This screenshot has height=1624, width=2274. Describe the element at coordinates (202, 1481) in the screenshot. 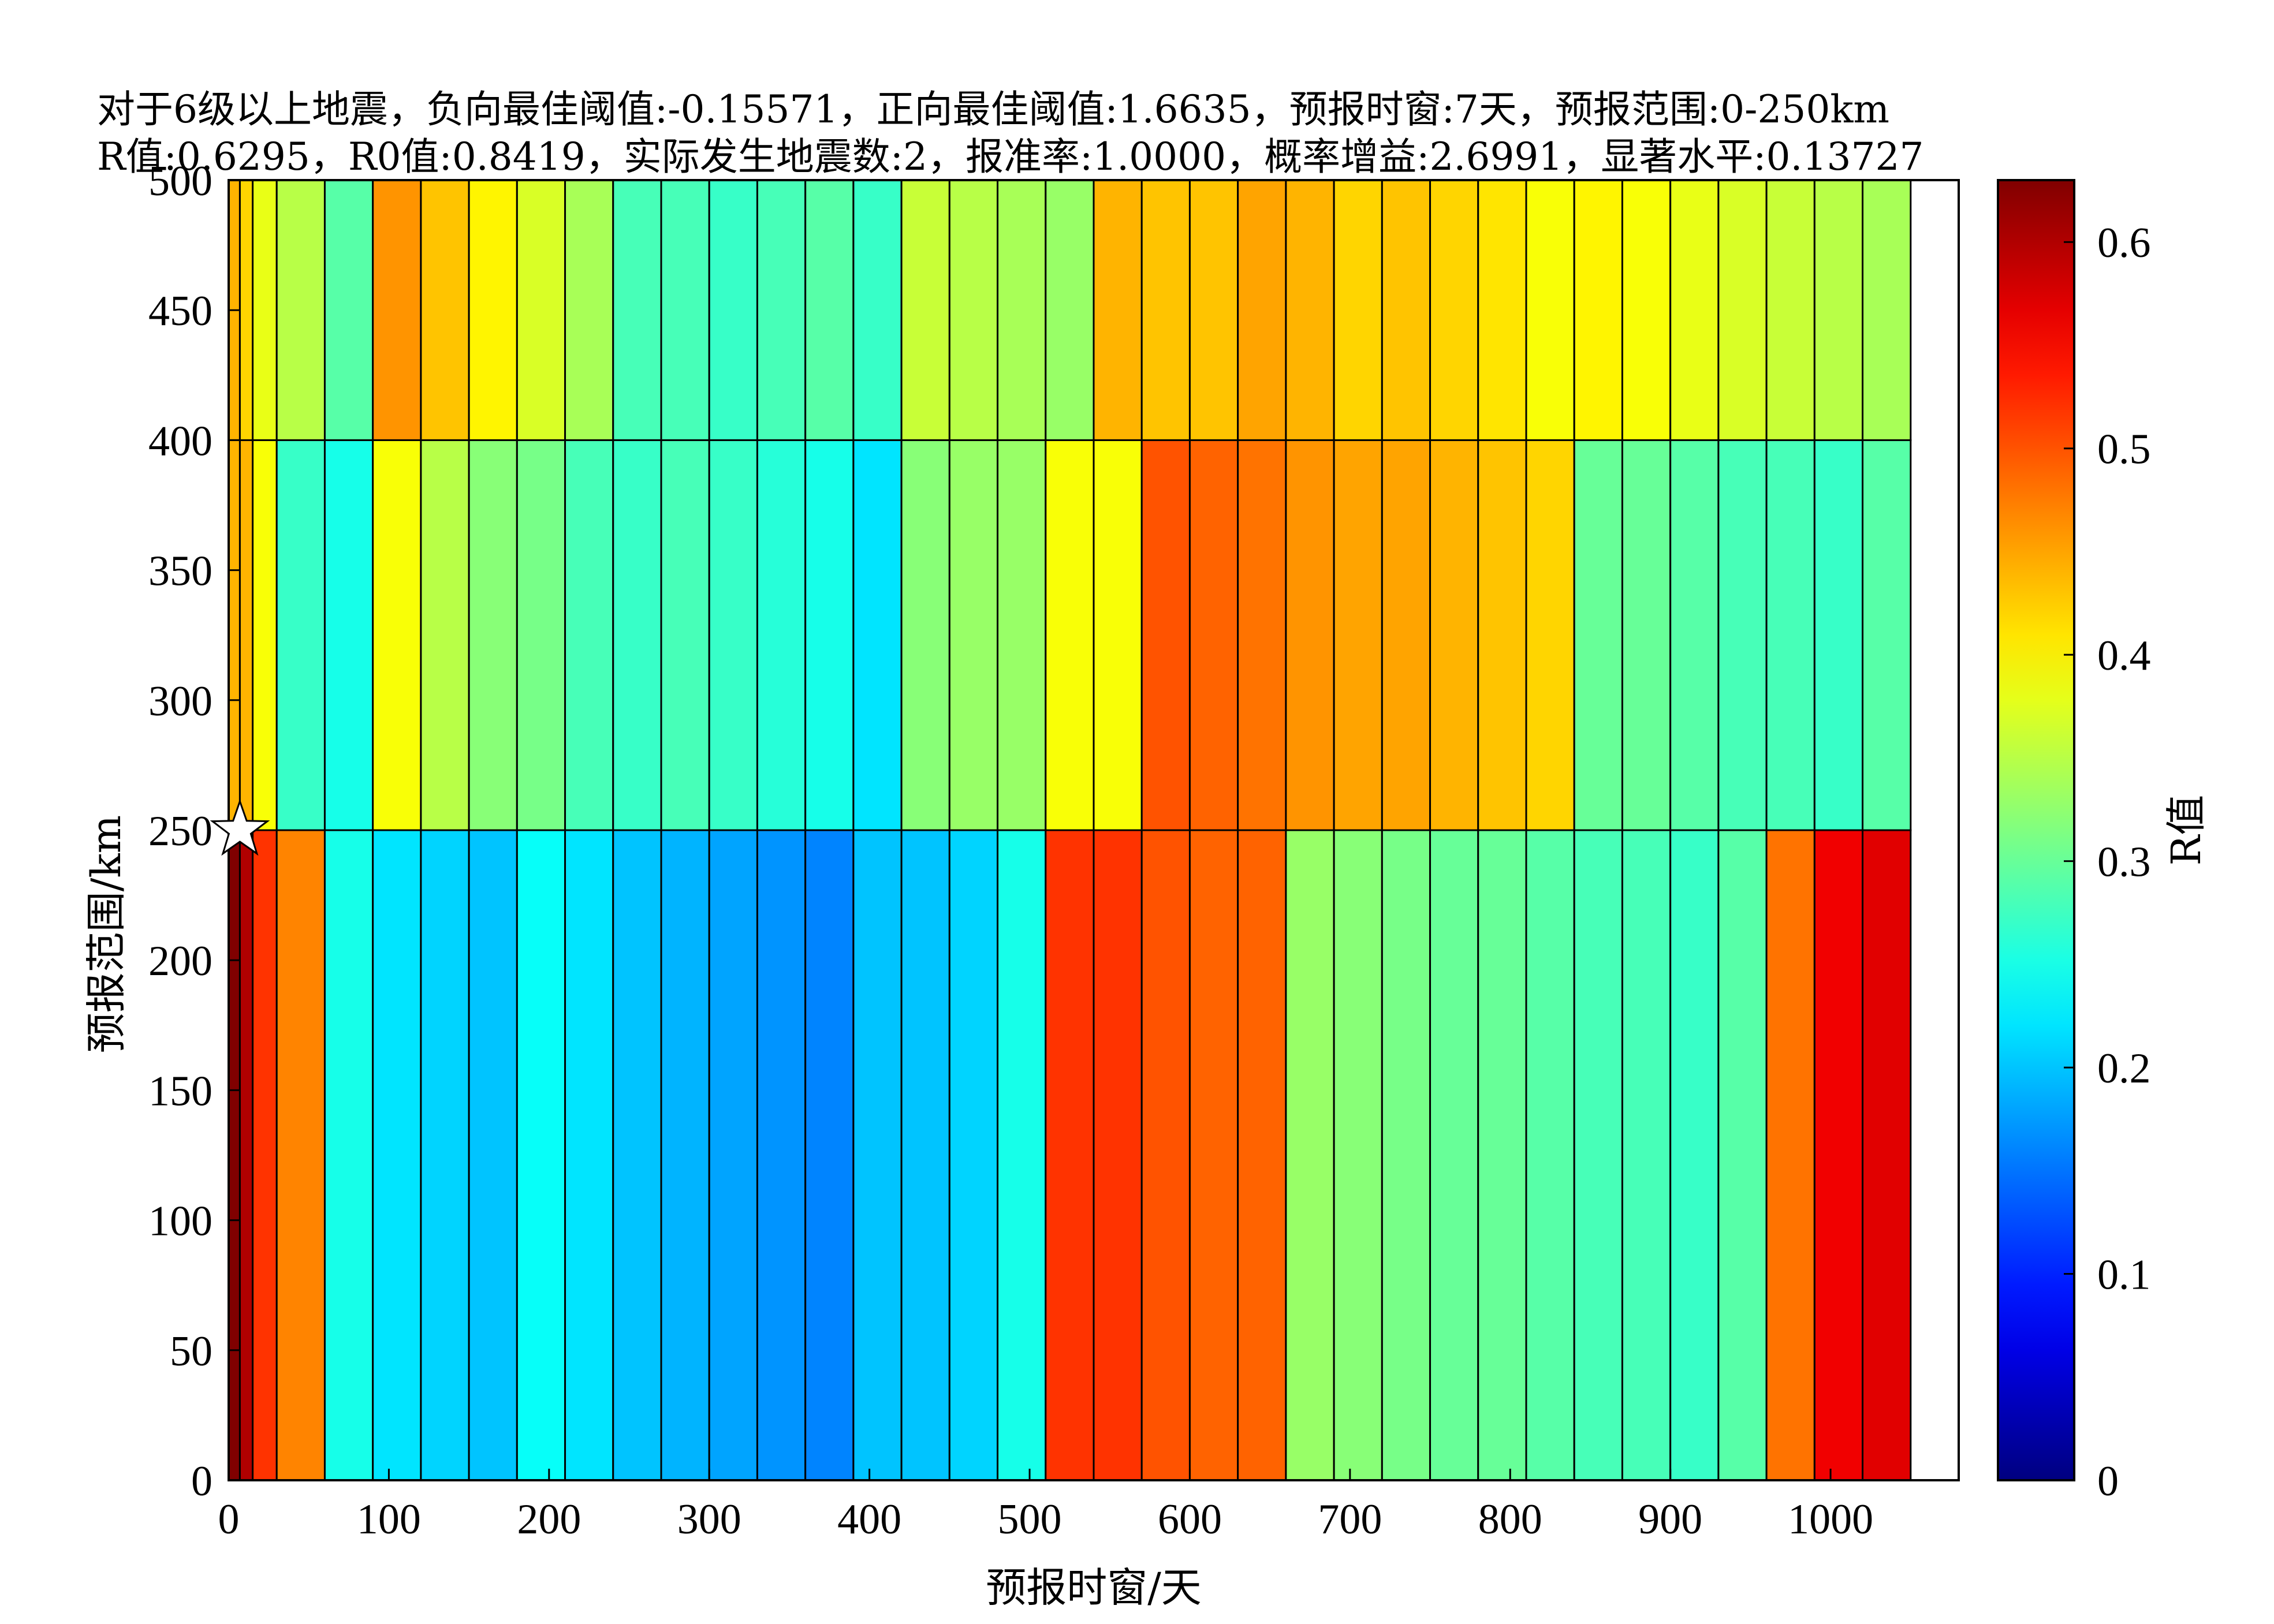

I see `y-tick-label: 0` at that location.